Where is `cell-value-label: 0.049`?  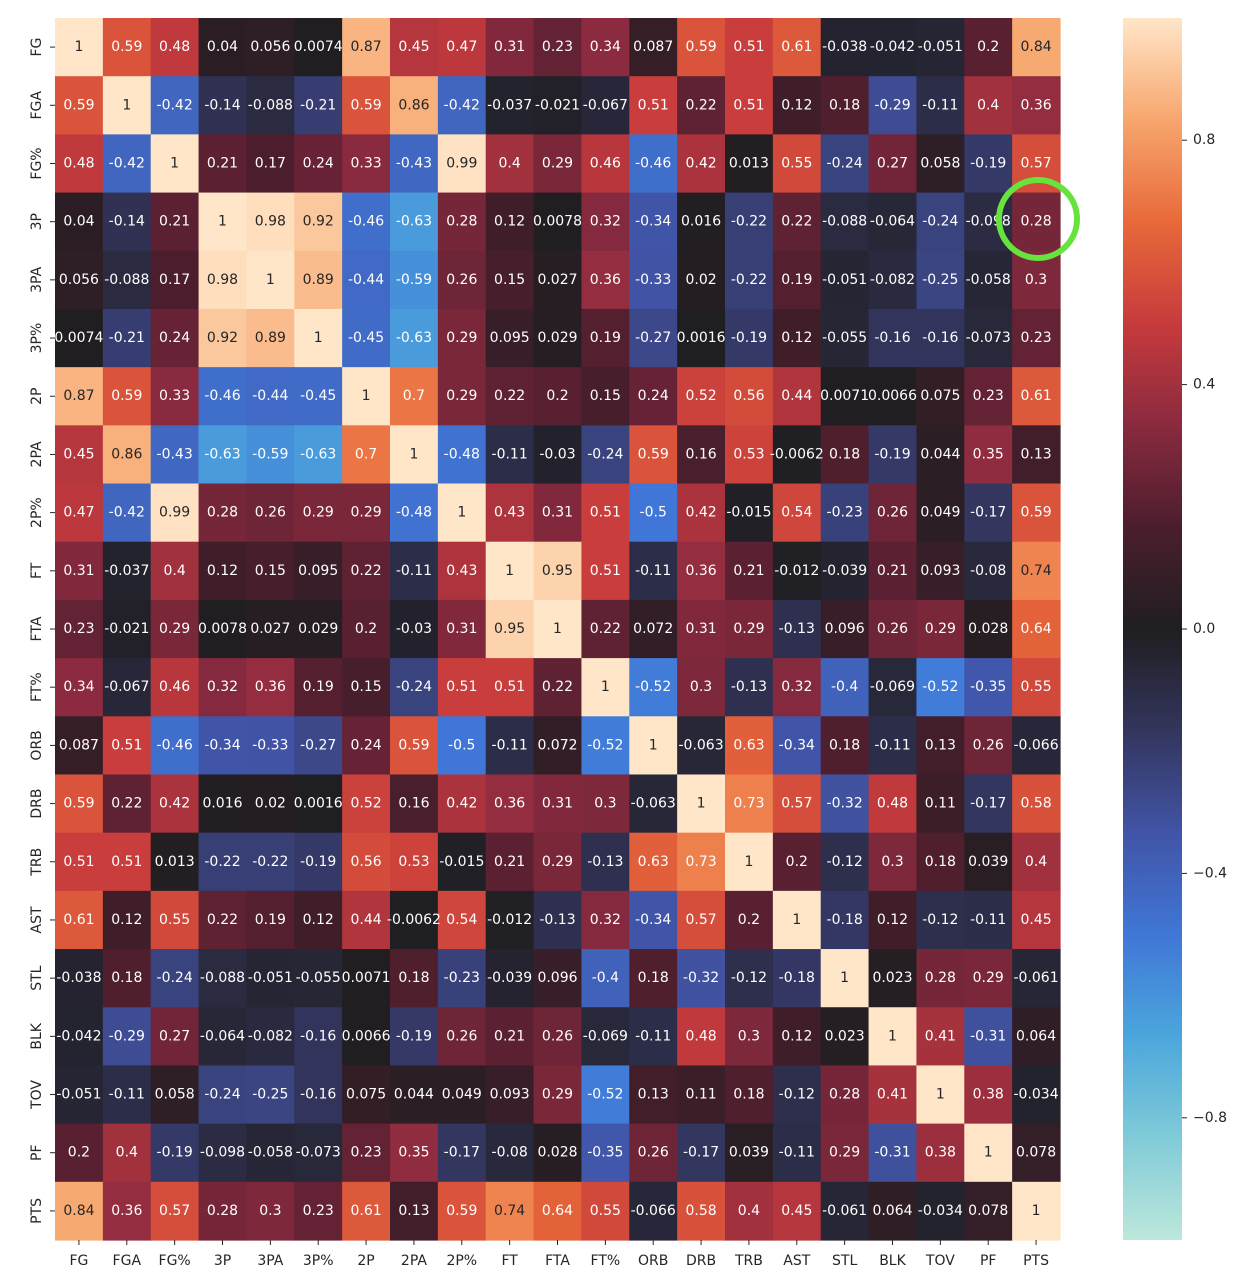
cell-value-label: 0.049 is located at coordinates (940, 513).